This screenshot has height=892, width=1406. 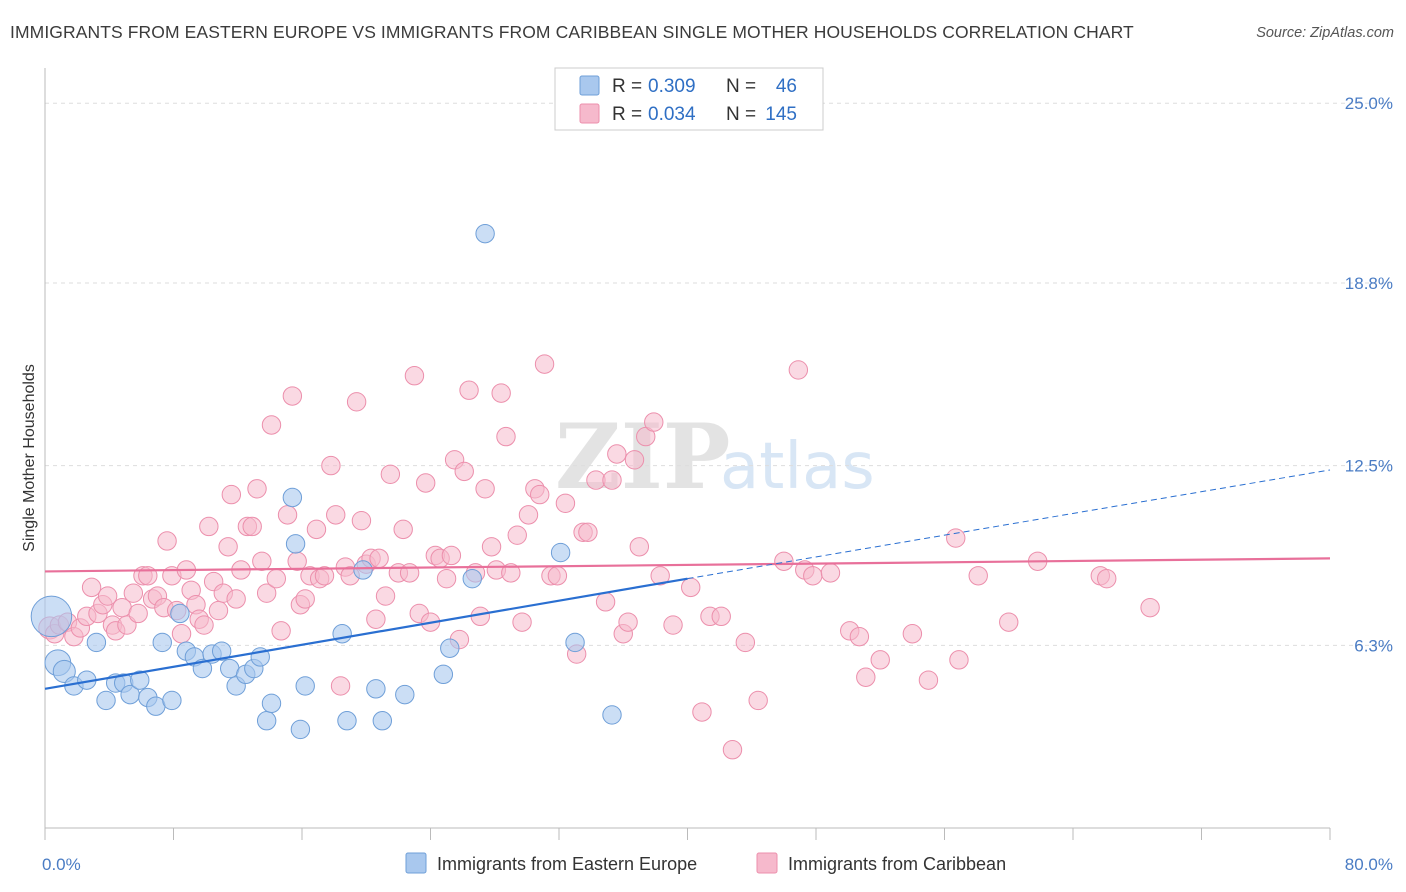 I want to click on y-tick-label: 25.0%, so click(x=1369, y=103).